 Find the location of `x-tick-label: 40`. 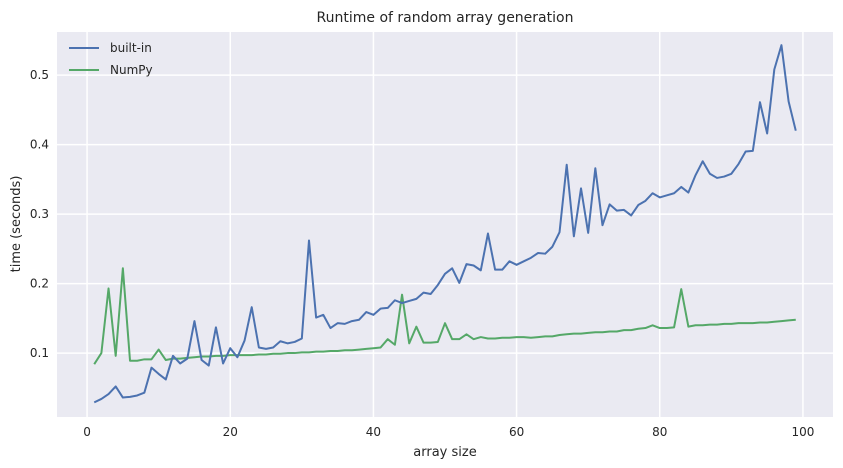

x-tick-label: 40 is located at coordinates (373, 432).